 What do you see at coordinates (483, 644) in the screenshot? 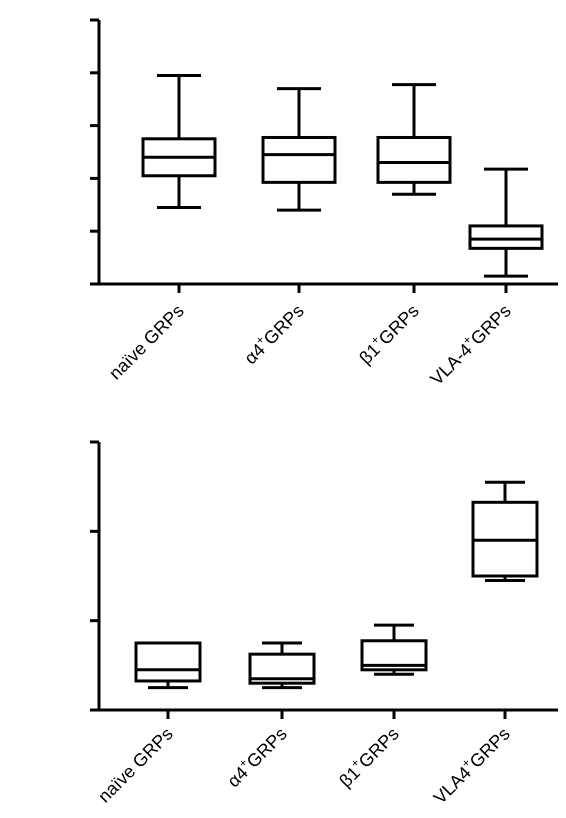
I see `box-3: VLA4+GRPs` at bounding box center [483, 644].